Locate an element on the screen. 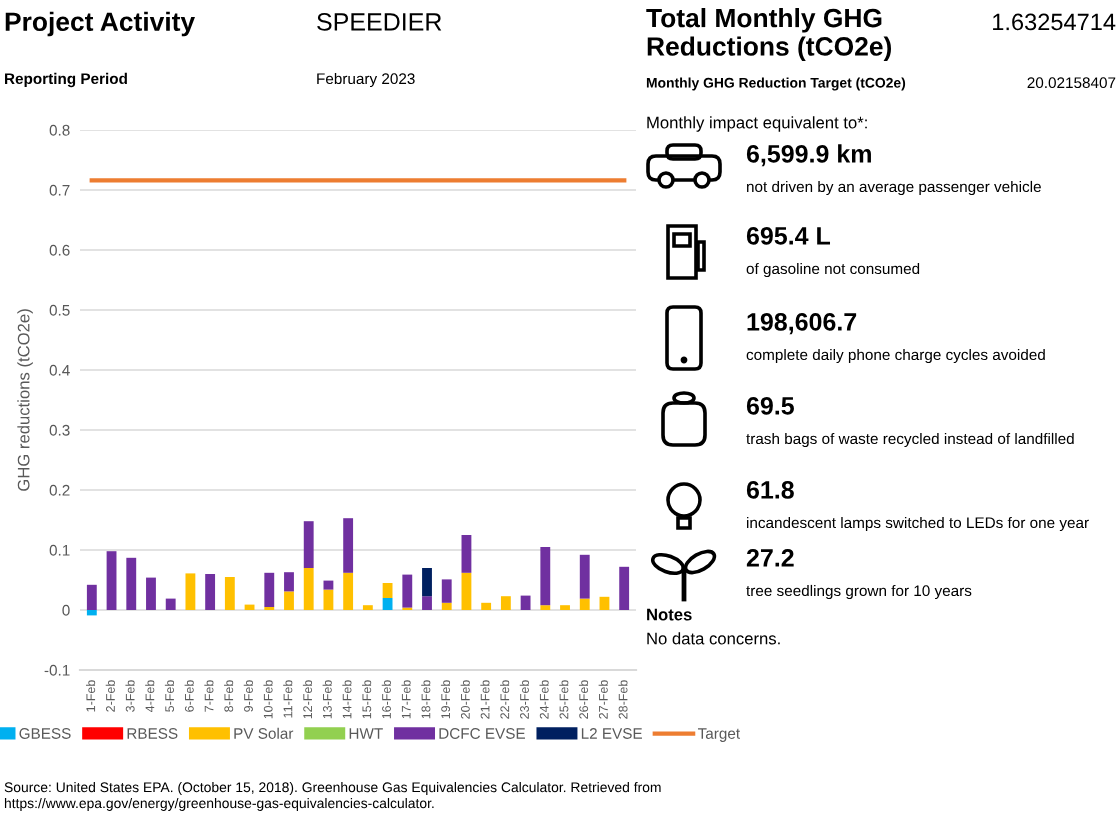 The height and width of the screenshot is (840, 1120). text: SPEEDIER is located at coordinates (379, 22).